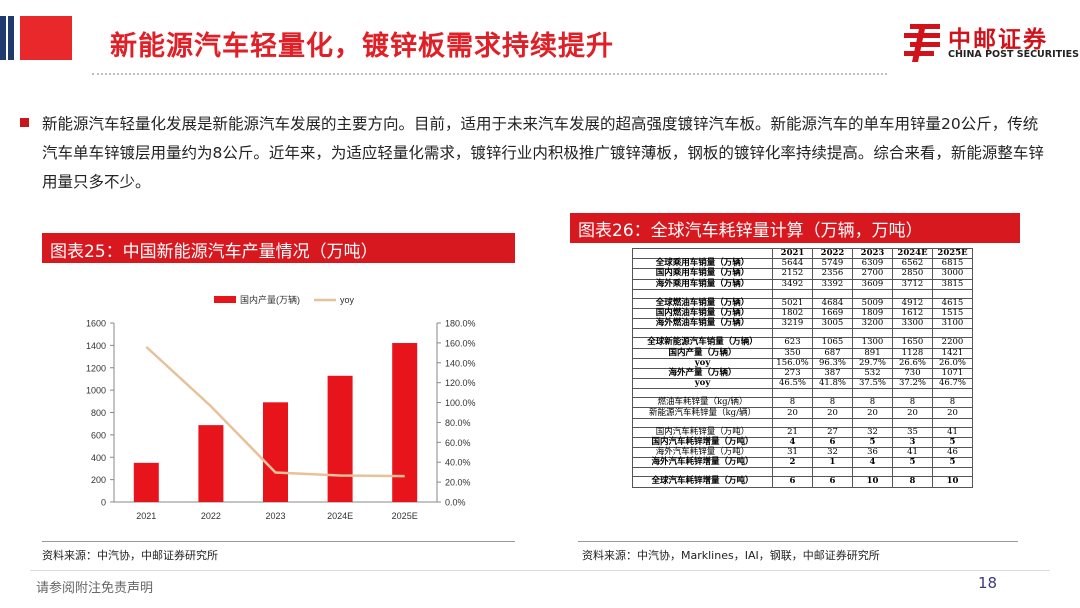 The image size is (1080, 608). Describe the element at coordinates (792, 353) in the screenshot. I see `table-cell: 350` at that location.